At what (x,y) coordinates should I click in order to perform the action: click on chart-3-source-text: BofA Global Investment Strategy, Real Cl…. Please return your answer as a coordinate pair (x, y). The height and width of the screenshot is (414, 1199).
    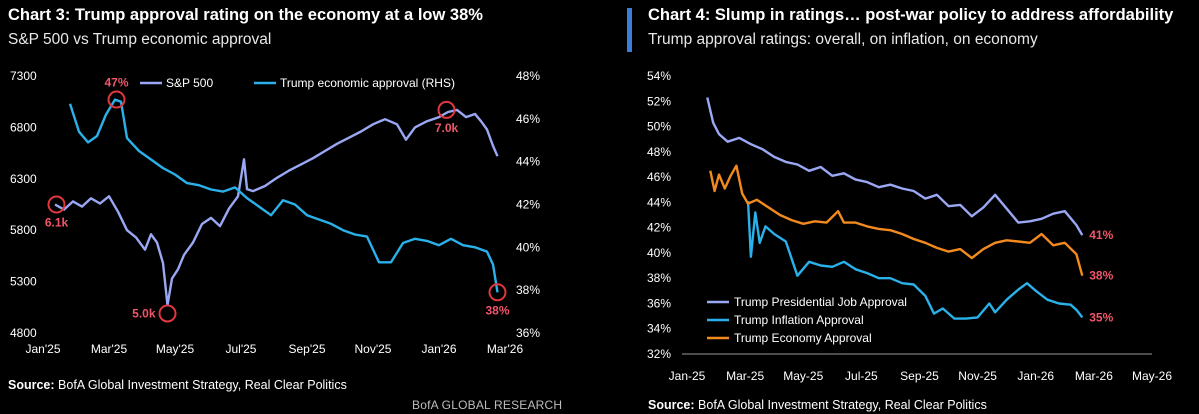
    Looking at the image, I should click on (202, 385).